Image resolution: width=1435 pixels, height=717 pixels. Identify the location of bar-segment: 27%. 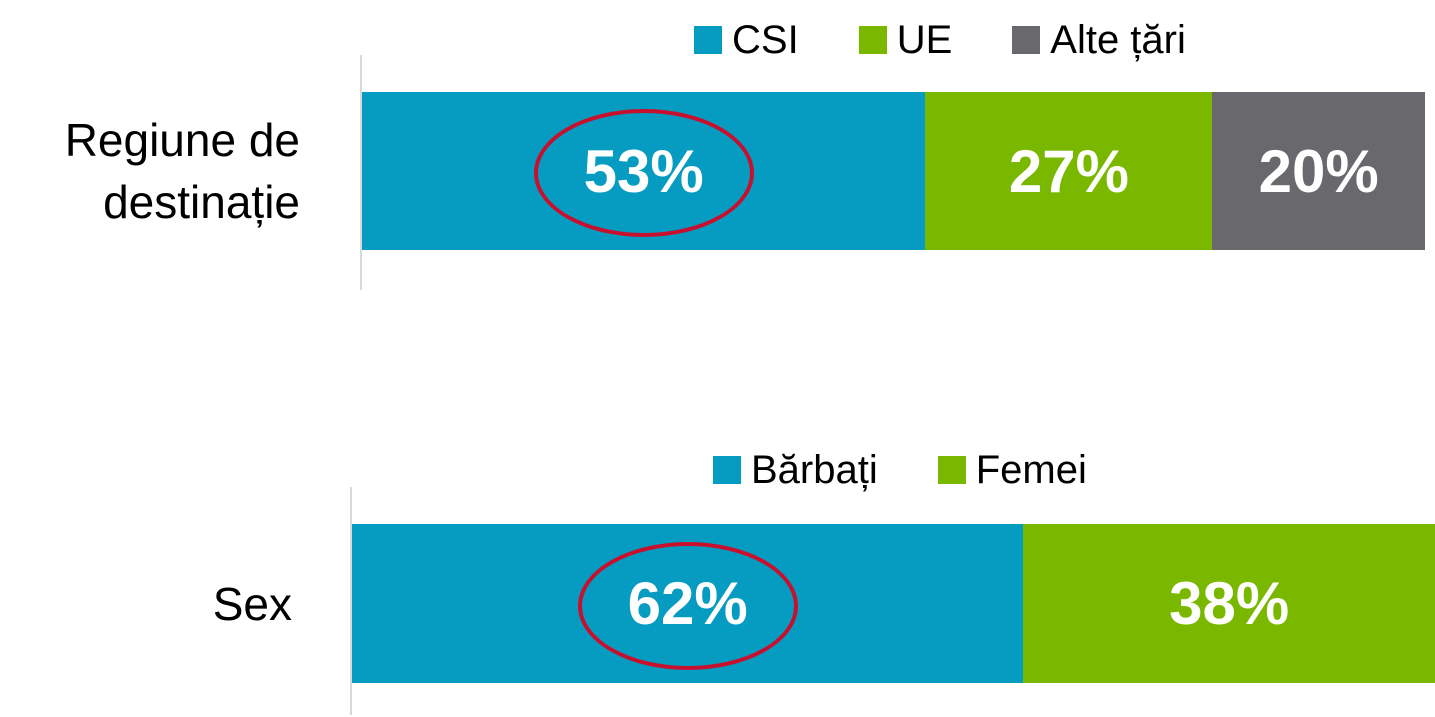
(1069, 171).